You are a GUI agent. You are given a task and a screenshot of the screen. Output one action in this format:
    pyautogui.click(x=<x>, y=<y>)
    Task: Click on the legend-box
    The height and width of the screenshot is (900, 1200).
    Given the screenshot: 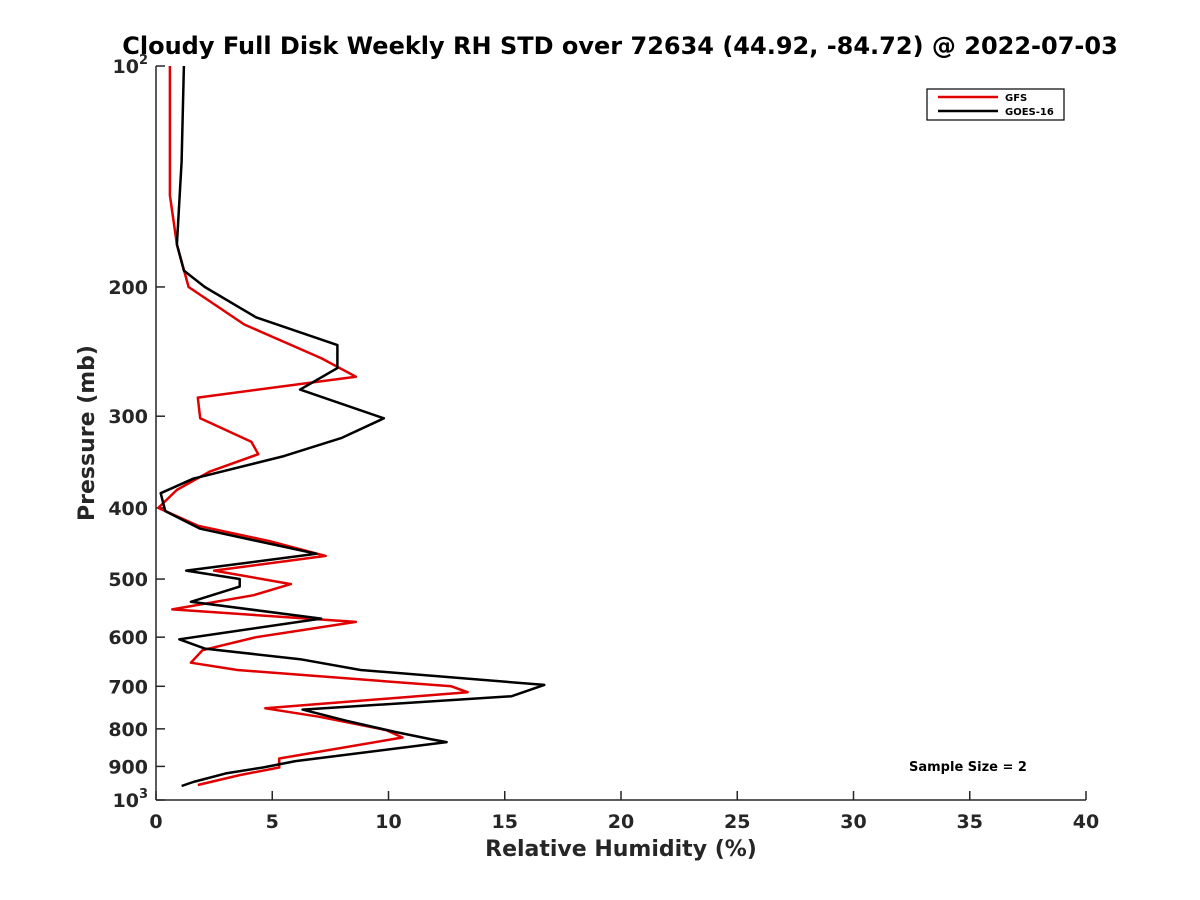 What is the action you would take?
    pyautogui.click(x=995, y=104)
    